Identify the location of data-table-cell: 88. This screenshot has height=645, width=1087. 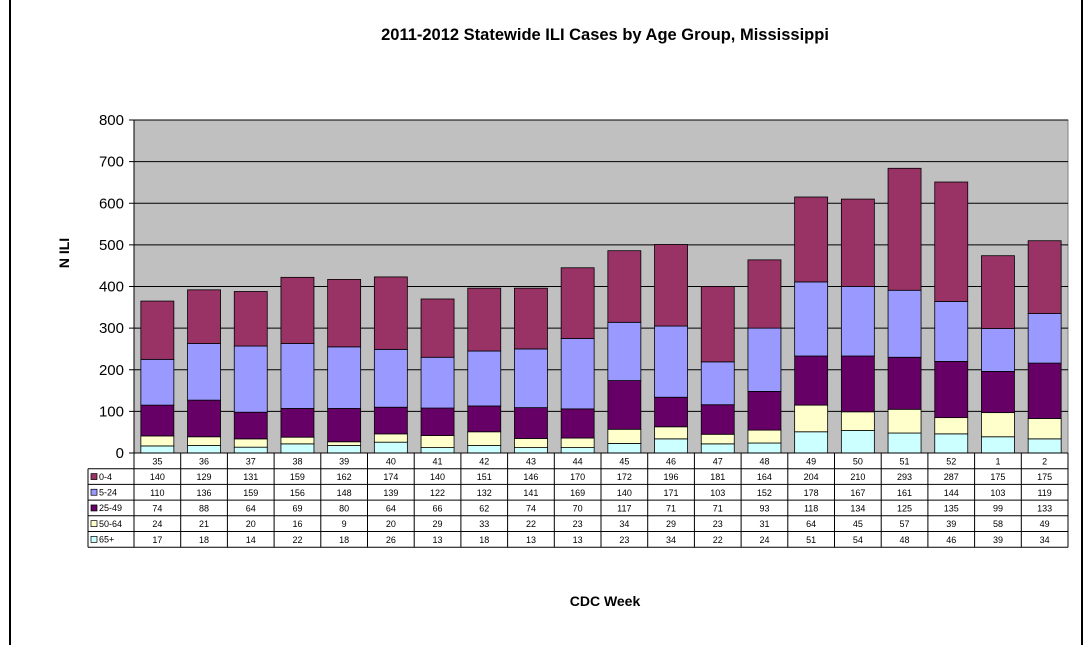
(204, 508).